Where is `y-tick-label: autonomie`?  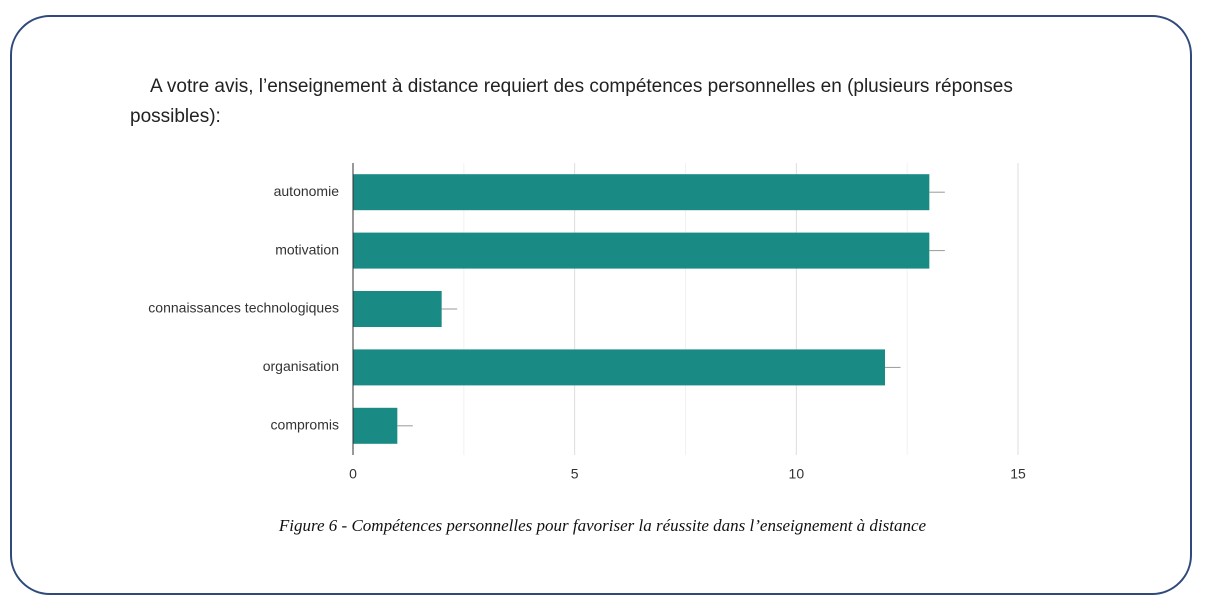 y-tick-label: autonomie is located at coordinates (307, 191).